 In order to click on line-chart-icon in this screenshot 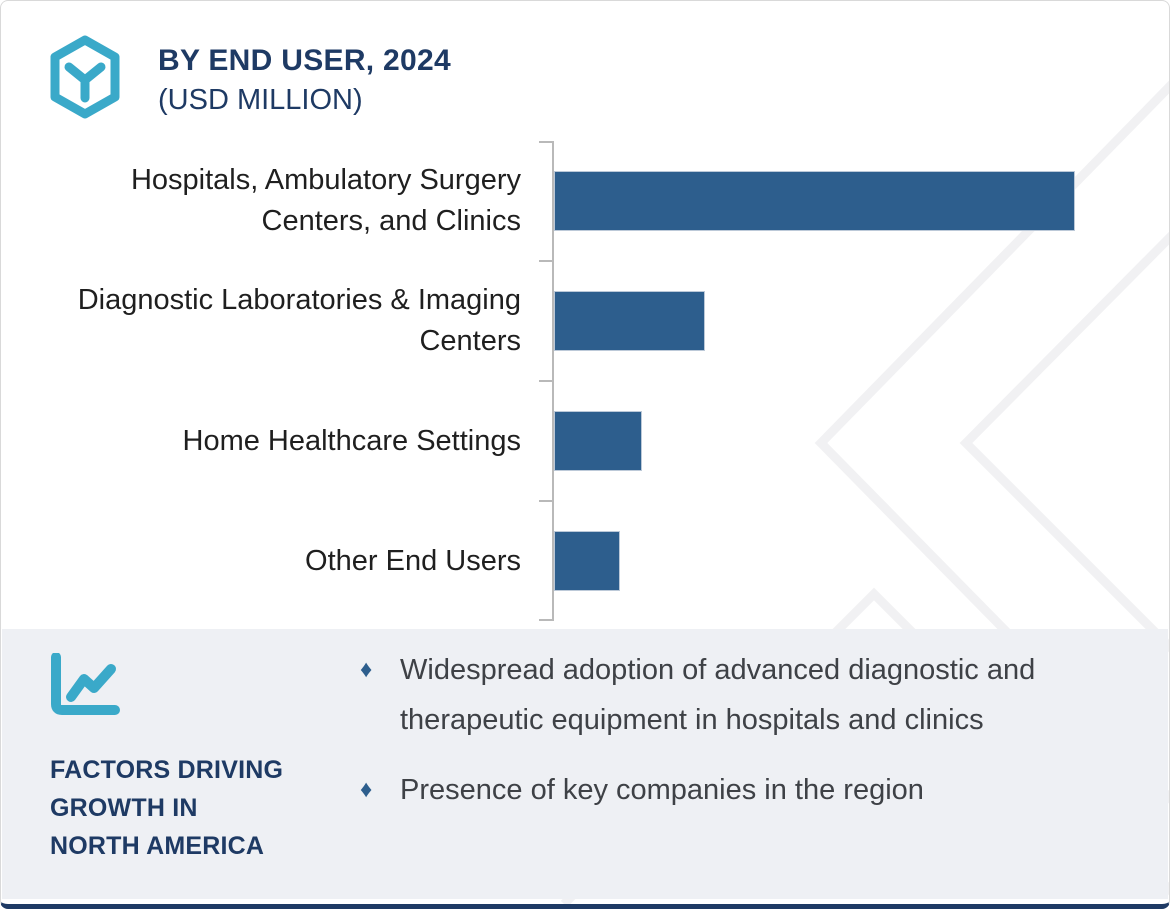, I will do `click(85, 684)`.